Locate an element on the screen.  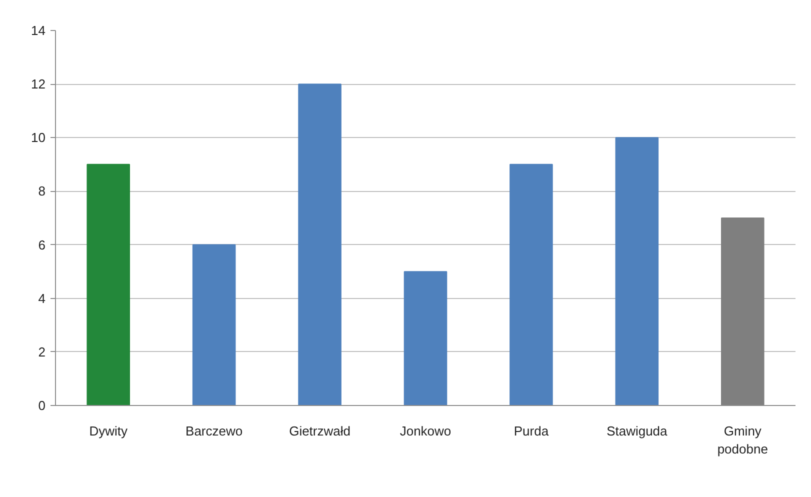
y-tick-label: 6 is located at coordinates (42, 244).